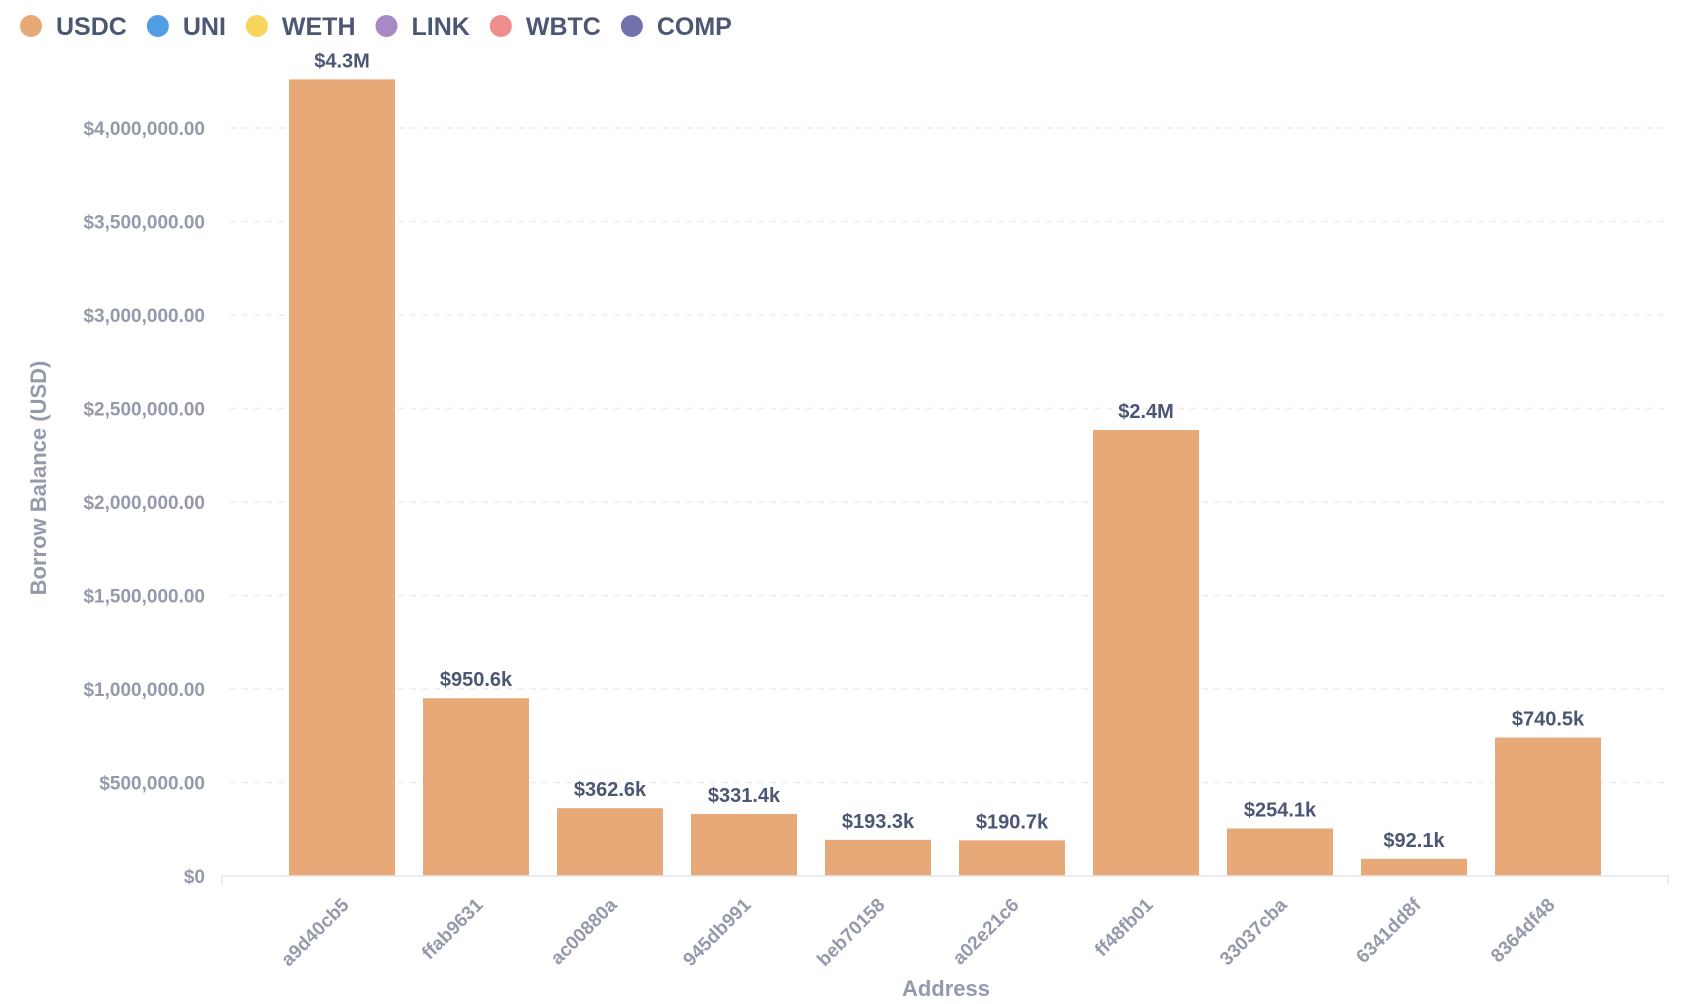 This screenshot has height=1004, width=1692. I want to click on y-tick-label: $500,000.00, so click(152, 784).